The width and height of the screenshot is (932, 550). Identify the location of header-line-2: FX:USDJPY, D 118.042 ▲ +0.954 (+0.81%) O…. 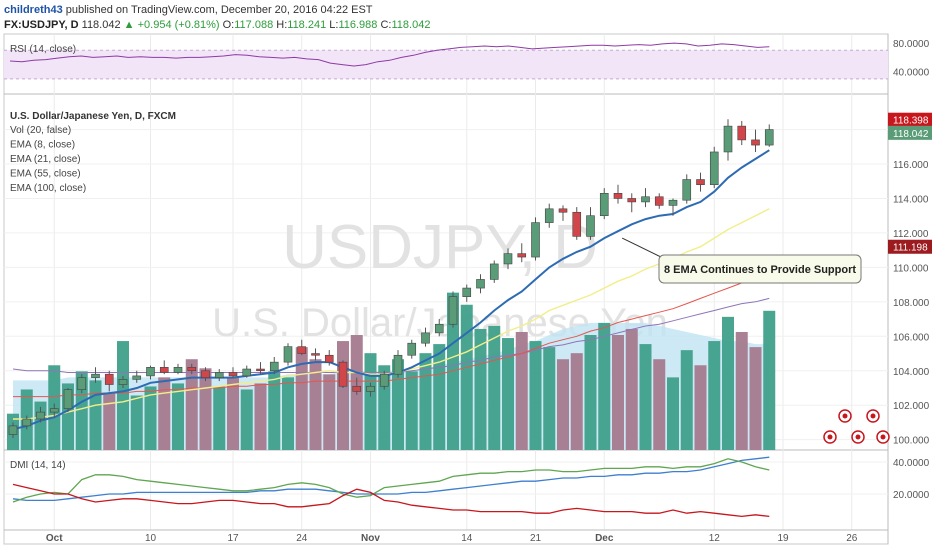
(217, 25).